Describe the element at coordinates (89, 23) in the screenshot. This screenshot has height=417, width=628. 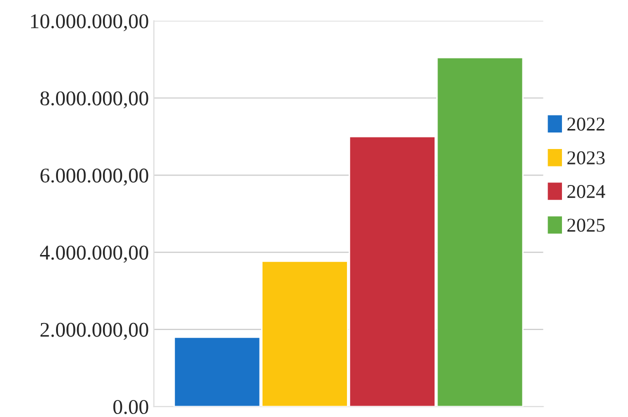
I see `y-tick-label: 10.000.000,00` at that location.